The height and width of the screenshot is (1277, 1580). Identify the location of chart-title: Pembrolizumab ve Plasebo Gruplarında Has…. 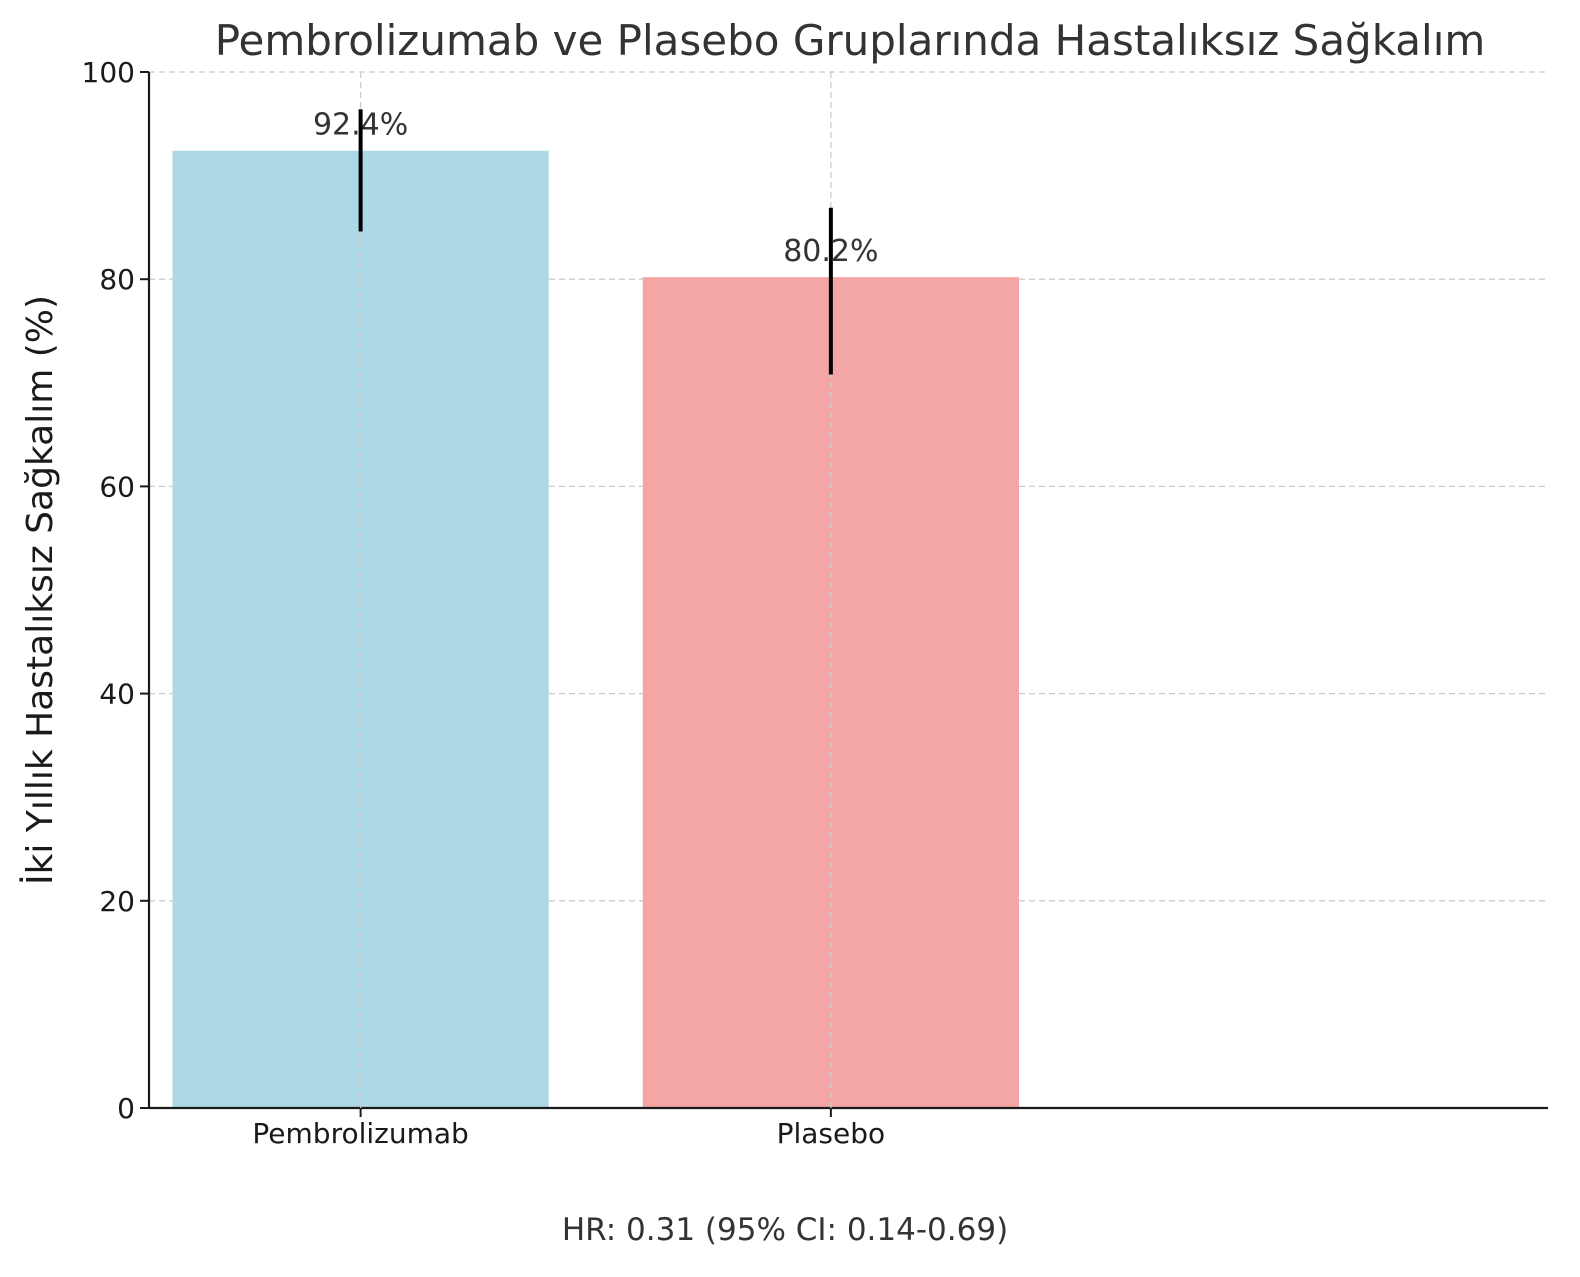
(850, 40).